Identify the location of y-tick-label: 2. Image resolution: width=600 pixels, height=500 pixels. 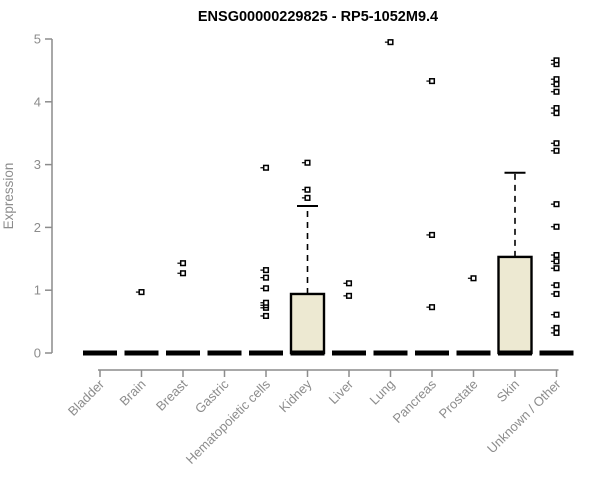
(37, 227).